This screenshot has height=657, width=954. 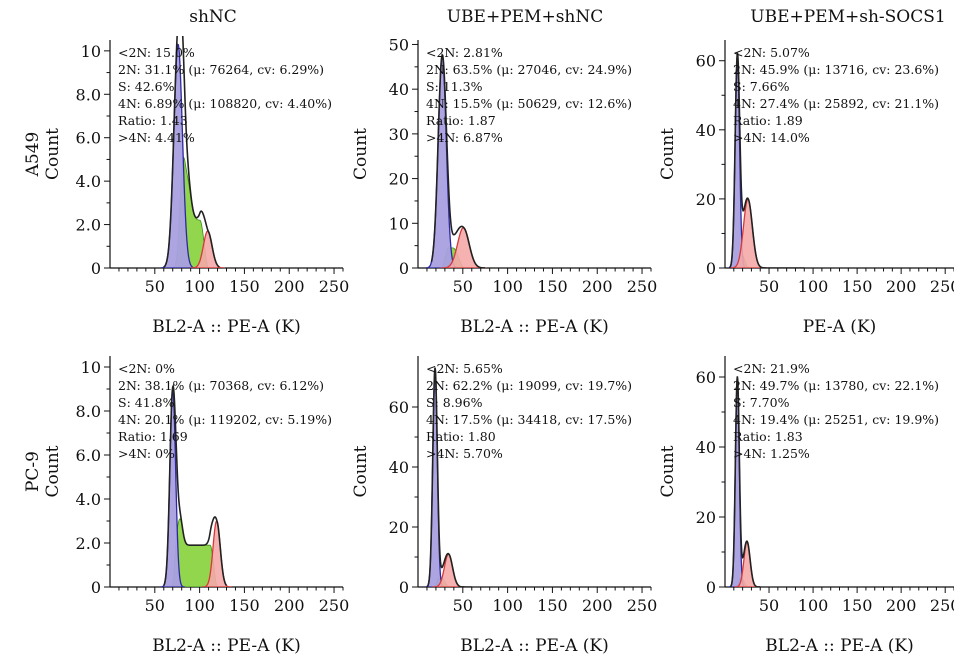 I want to click on stat-line: >4N: 0%, so click(x=146, y=453).